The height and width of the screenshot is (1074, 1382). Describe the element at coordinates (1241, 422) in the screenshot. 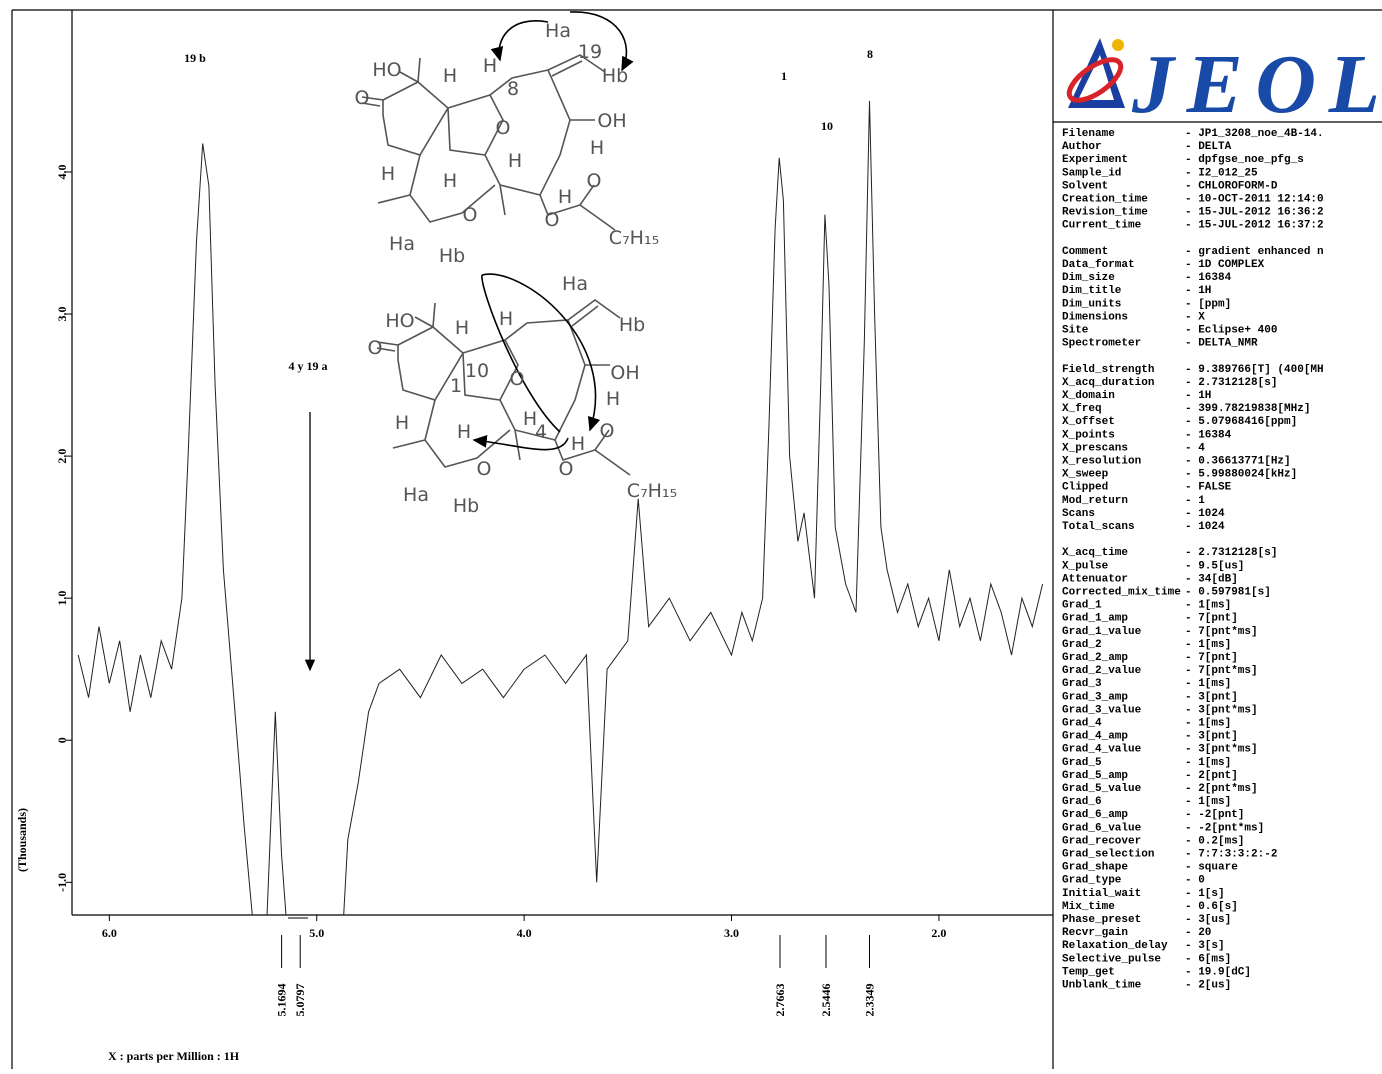

I see `param-value: - 5.07968416[ppm]` at that location.